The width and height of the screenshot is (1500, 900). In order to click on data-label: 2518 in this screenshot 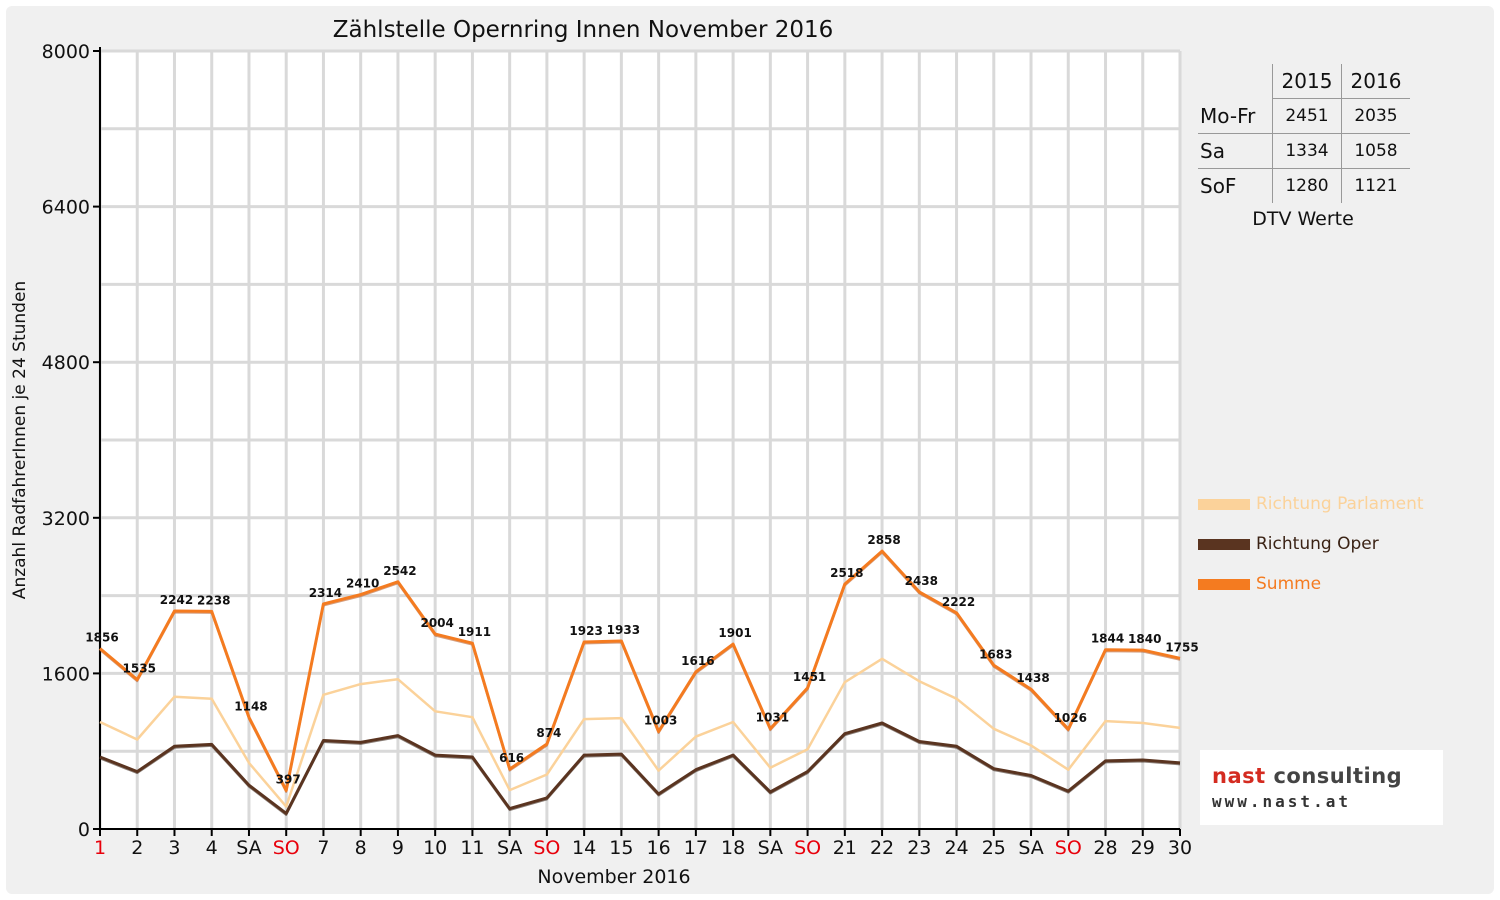, I will do `click(846, 573)`.